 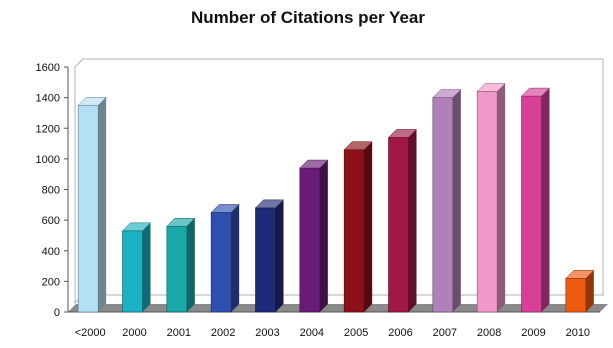 I want to click on x-tick-label: 2001, so click(x=179, y=333).